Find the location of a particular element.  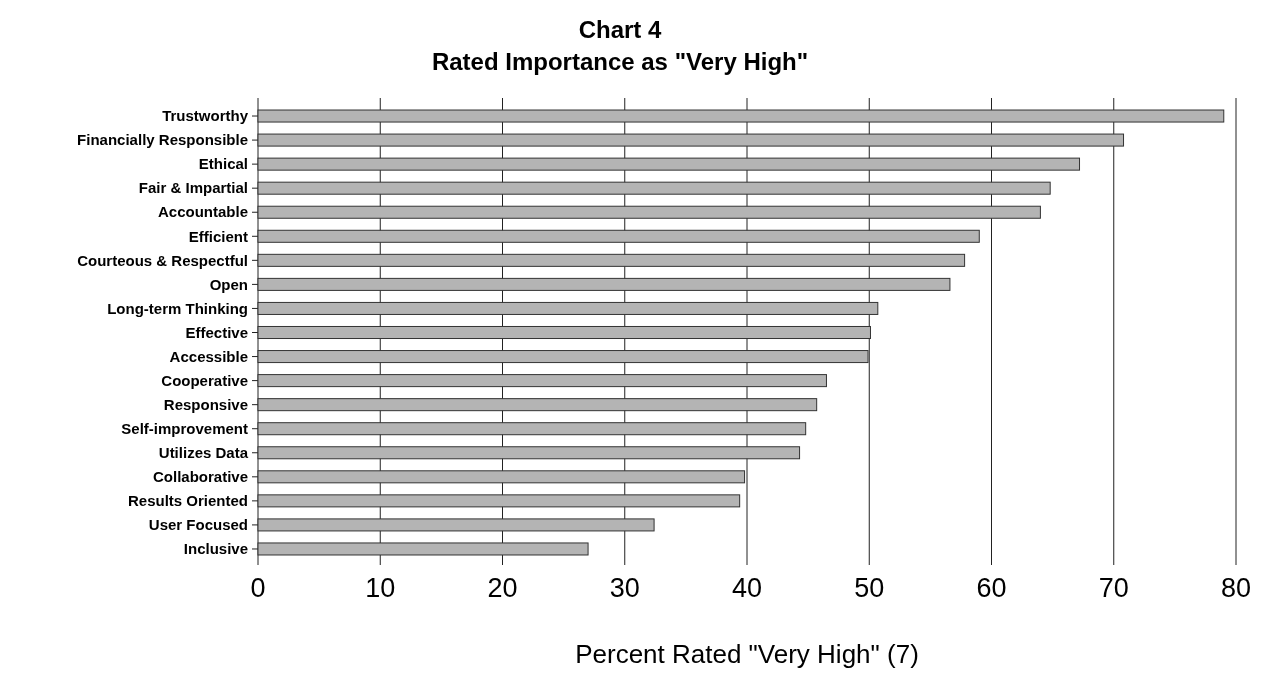

x-tick-label: 40 is located at coordinates (747, 588).